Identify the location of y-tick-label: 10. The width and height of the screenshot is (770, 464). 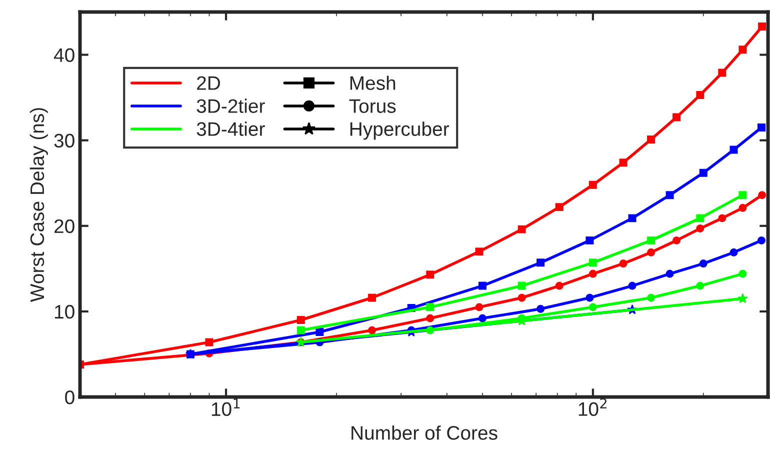
(64, 311).